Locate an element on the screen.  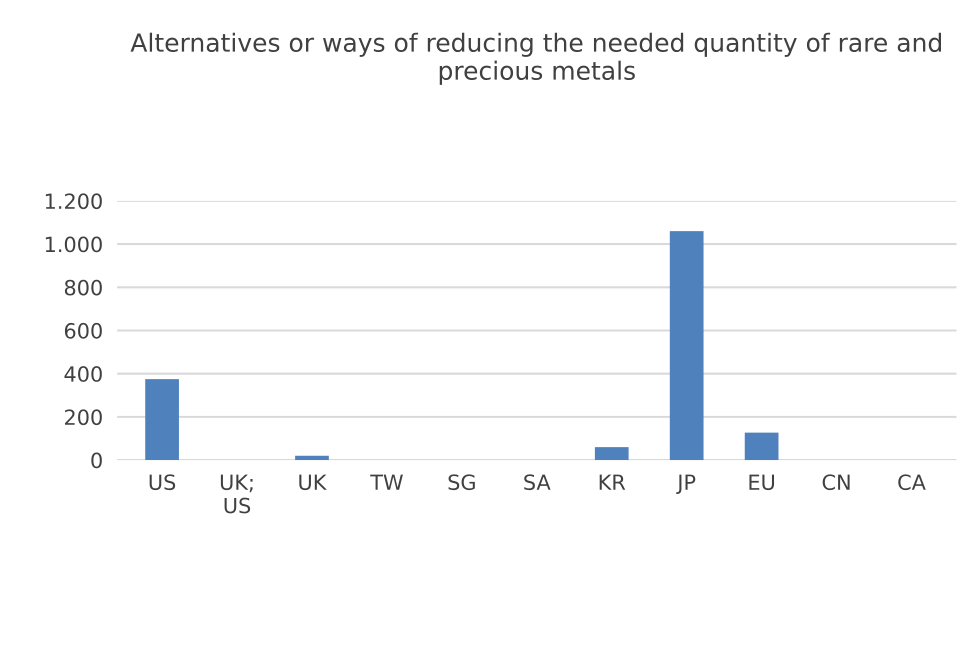
x-tick-label: CA is located at coordinates (912, 482).